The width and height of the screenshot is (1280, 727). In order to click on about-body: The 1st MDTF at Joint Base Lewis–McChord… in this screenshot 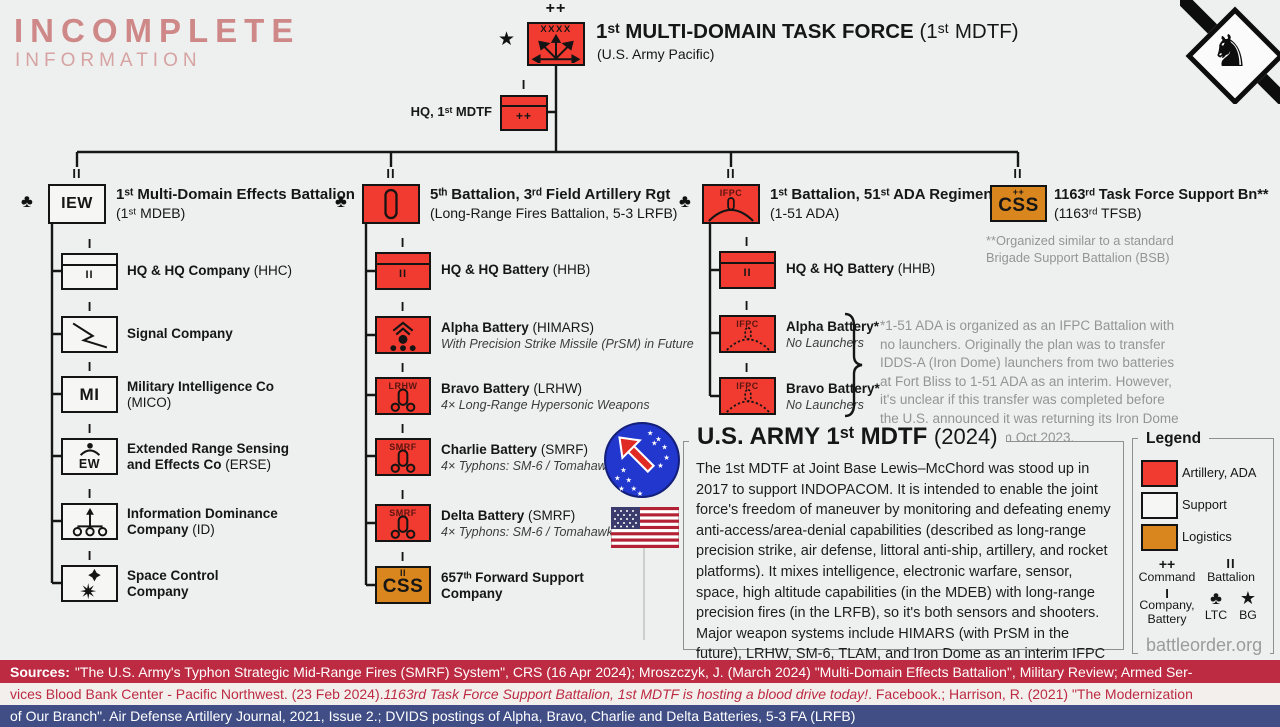, I will do `click(903, 572)`.